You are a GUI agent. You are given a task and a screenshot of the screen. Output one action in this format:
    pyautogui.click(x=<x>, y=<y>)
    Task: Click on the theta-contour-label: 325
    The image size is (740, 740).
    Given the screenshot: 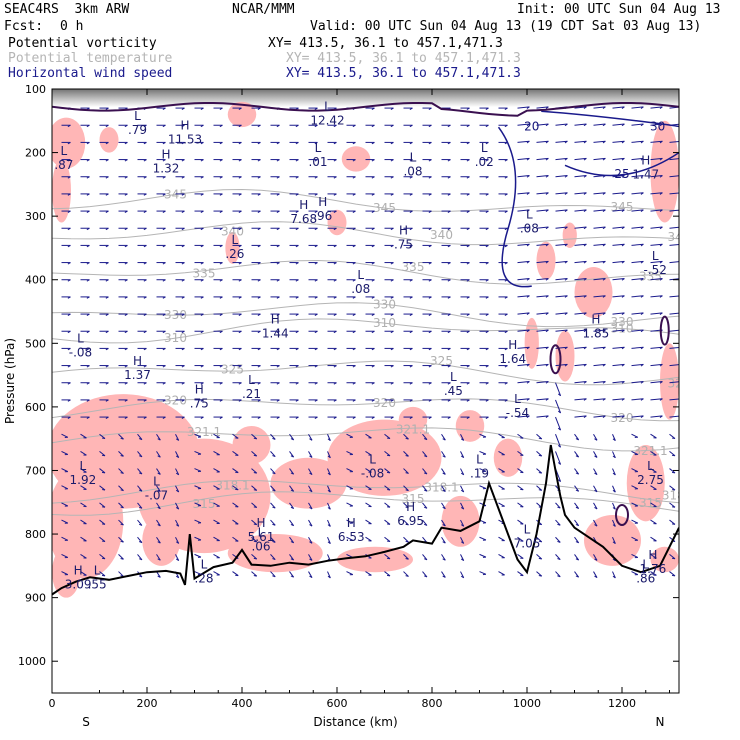 What is the action you would take?
    pyautogui.click(x=441, y=361)
    